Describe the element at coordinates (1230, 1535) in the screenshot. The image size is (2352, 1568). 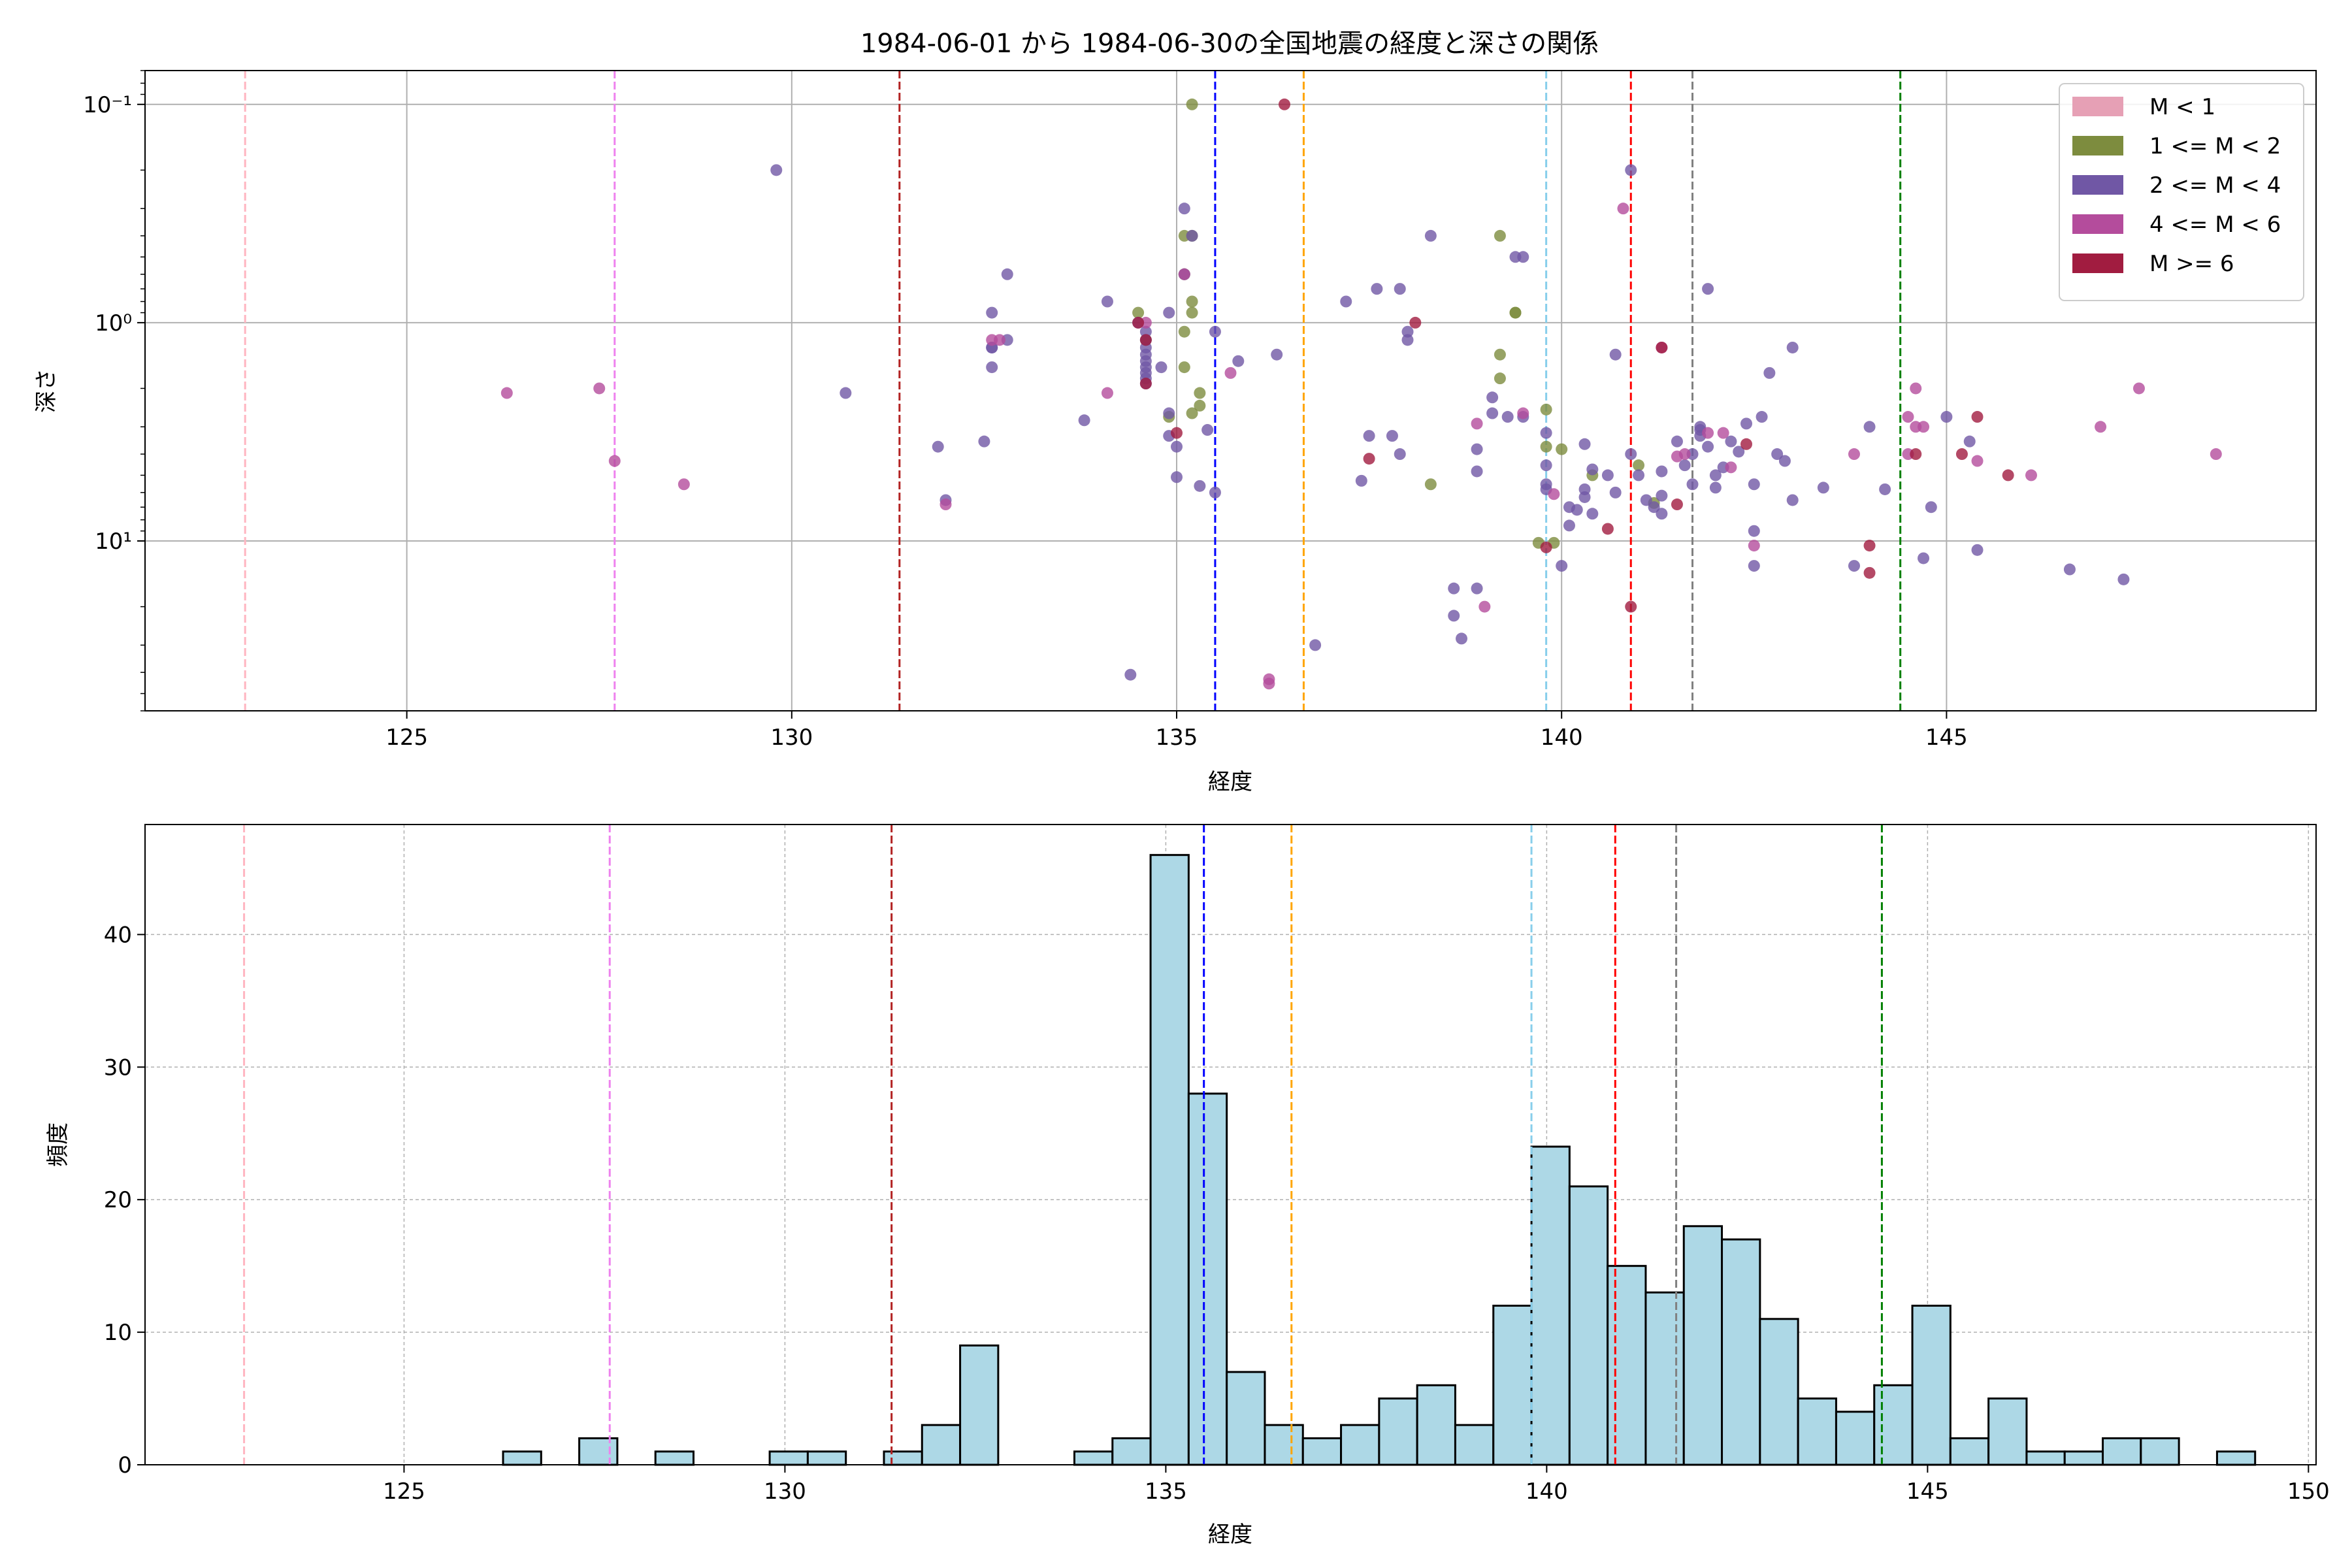
I see `histogram-x-label: 経度` at that location.